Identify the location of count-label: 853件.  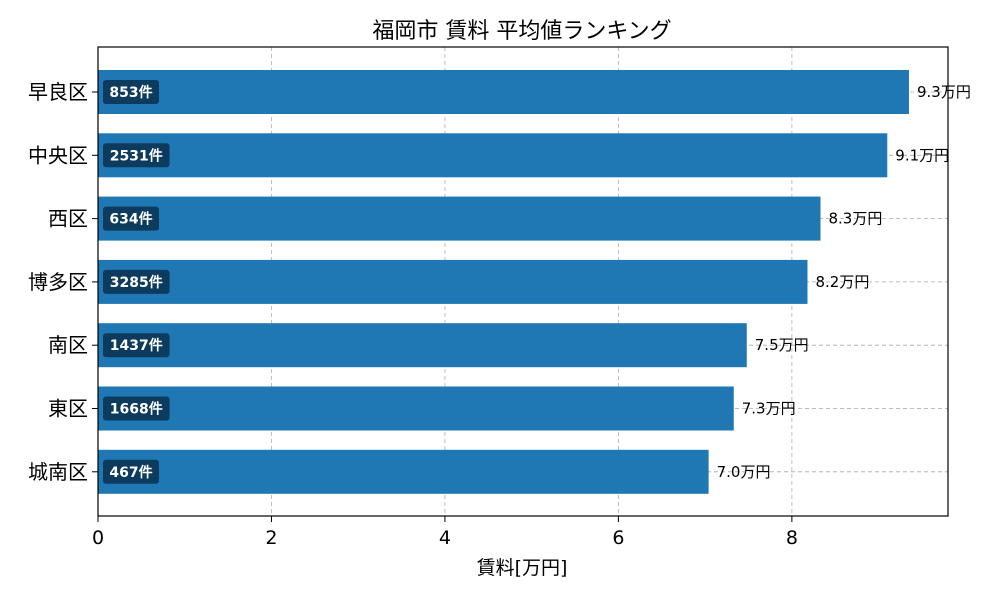
(130, 92).